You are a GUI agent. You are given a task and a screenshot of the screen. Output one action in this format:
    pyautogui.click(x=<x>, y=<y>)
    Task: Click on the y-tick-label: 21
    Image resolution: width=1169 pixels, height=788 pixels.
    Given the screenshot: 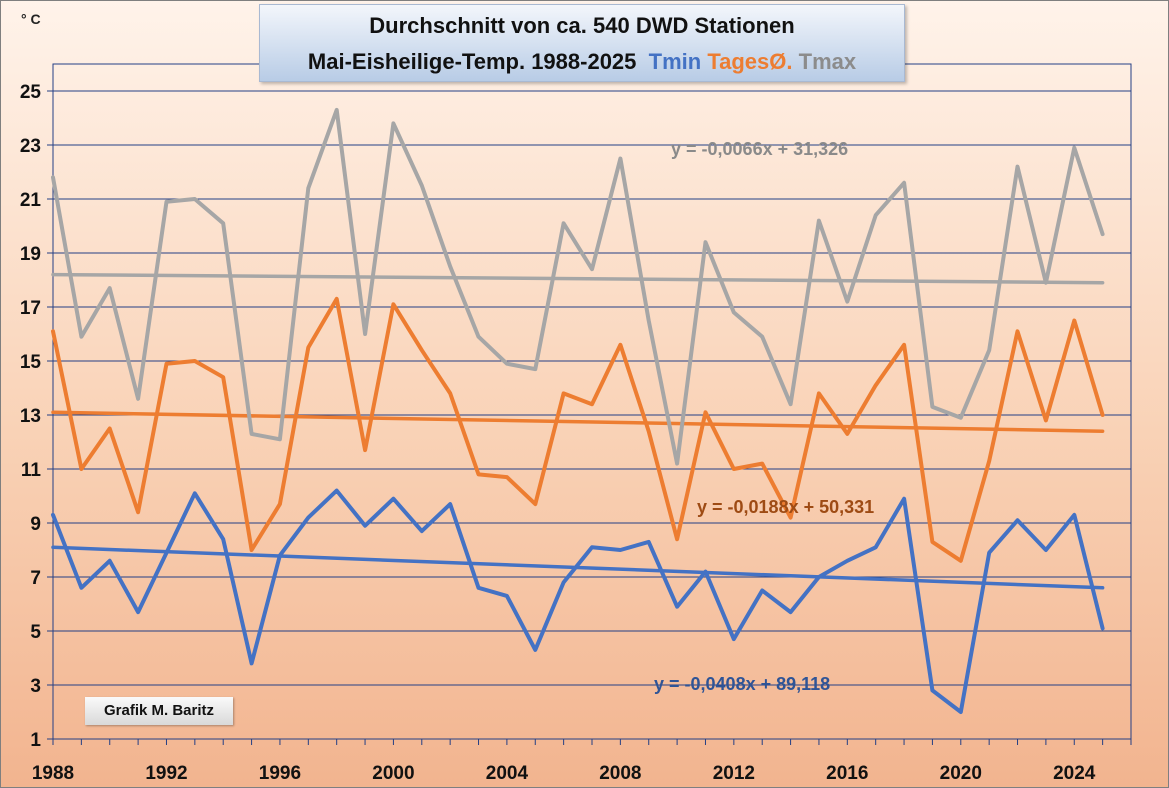 What is the action you would take?
    pyautogui.click(x=31, y=200)
    